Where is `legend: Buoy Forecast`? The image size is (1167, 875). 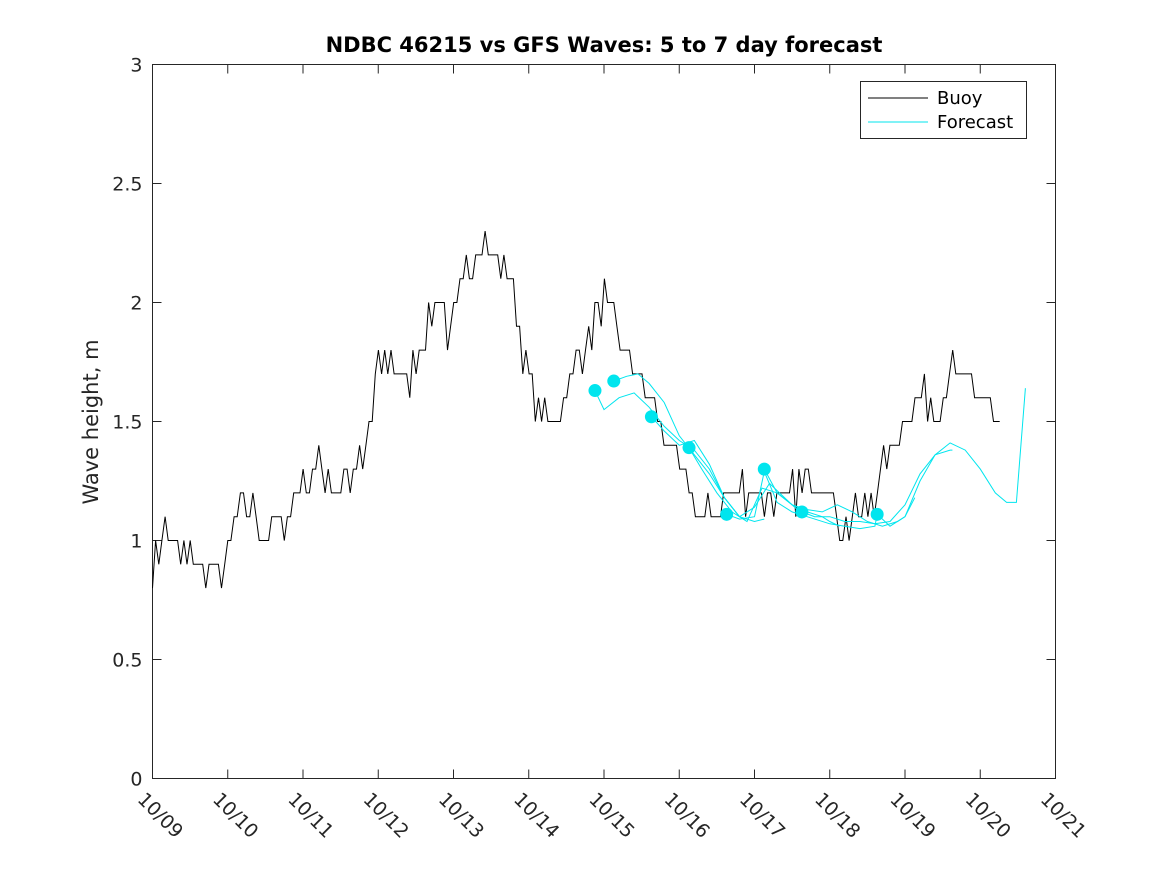 legend: Buoy Forecast is located at coordinates (943, 110).